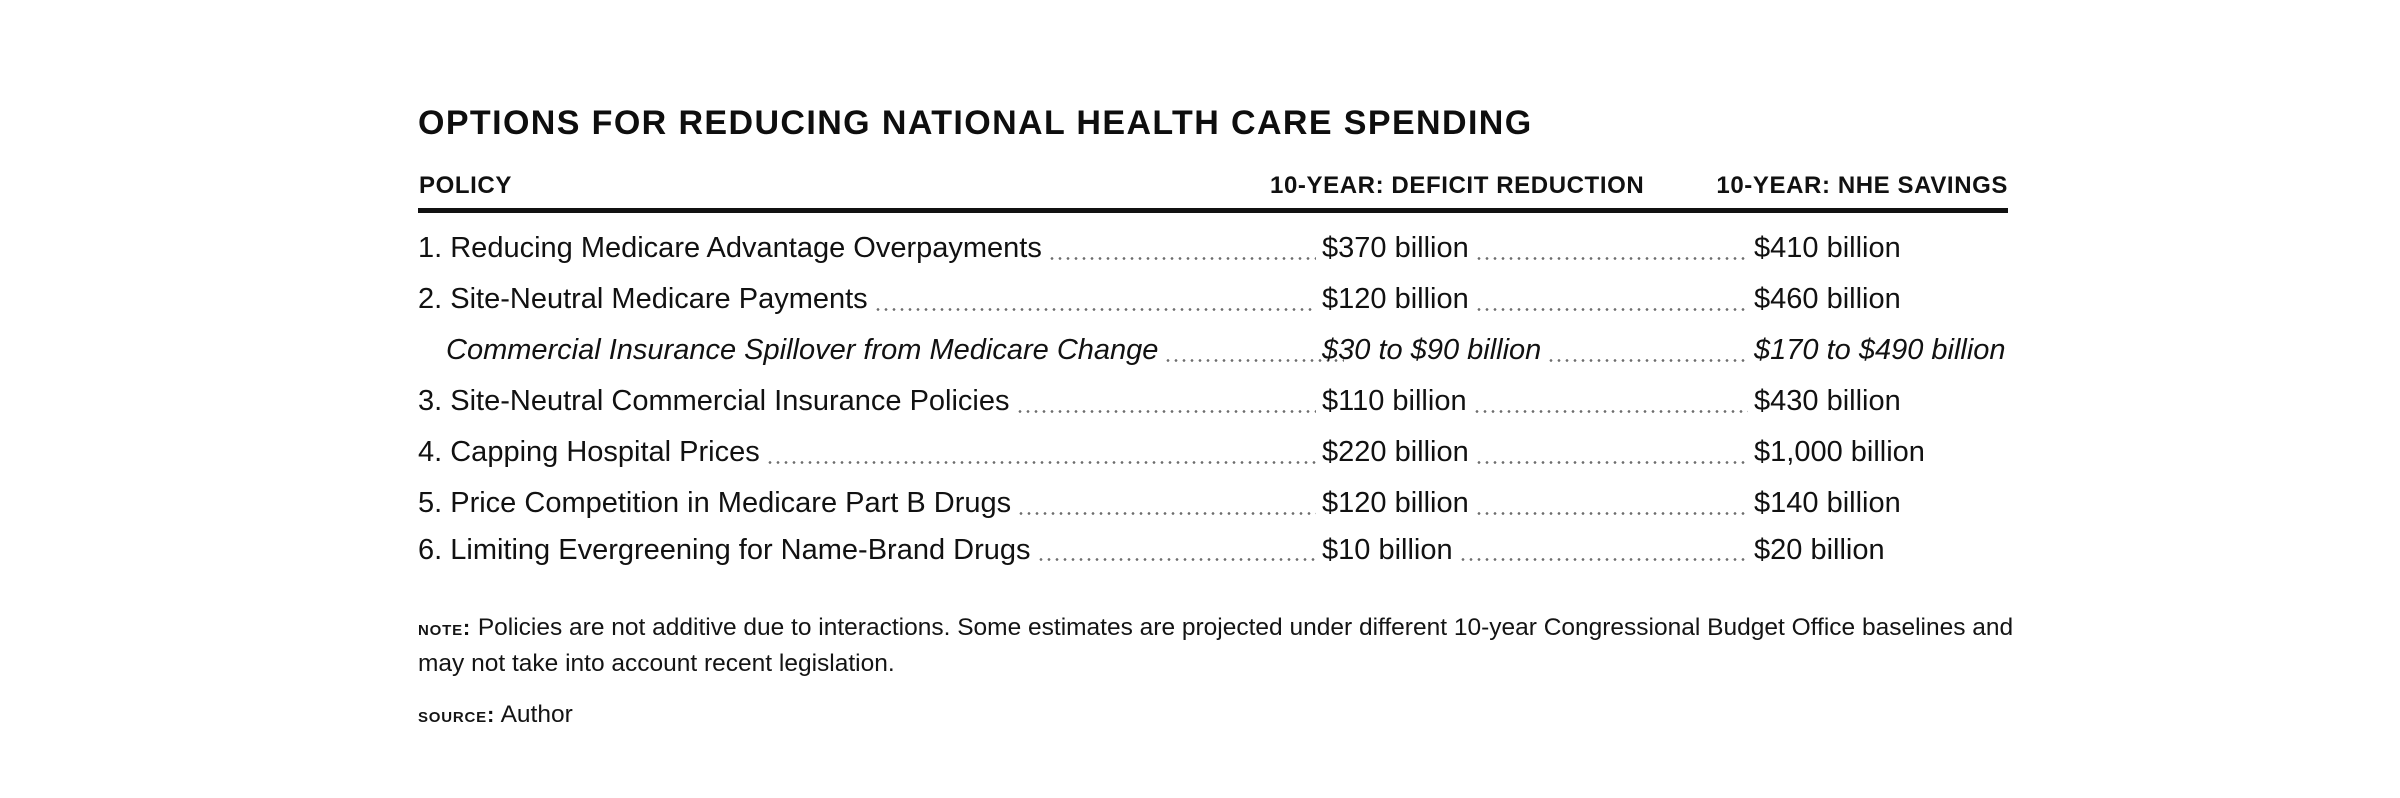  I want to click on deficit-cell: $10 billion, so click(1387, 550).